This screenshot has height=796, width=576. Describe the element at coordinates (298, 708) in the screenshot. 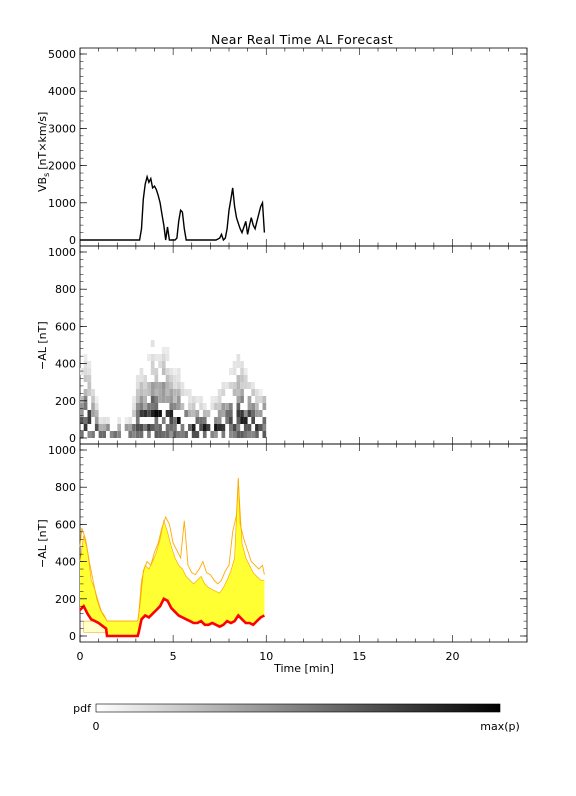

I see `colorbar` at that location.